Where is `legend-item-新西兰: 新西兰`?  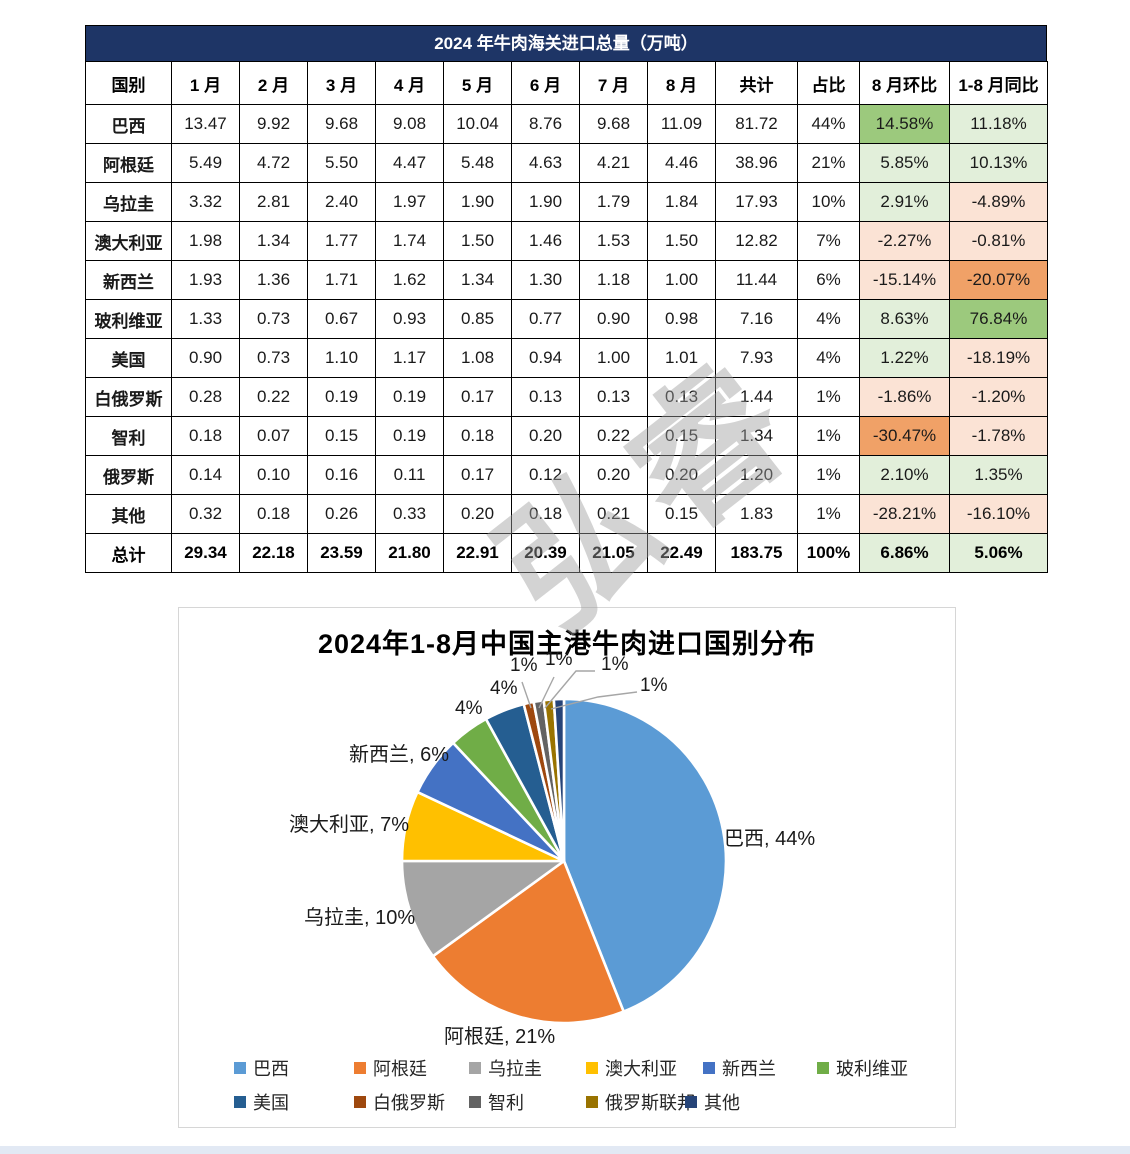 legend-item-新西兰: 新西兰 is located at coordinates (739, 1068).